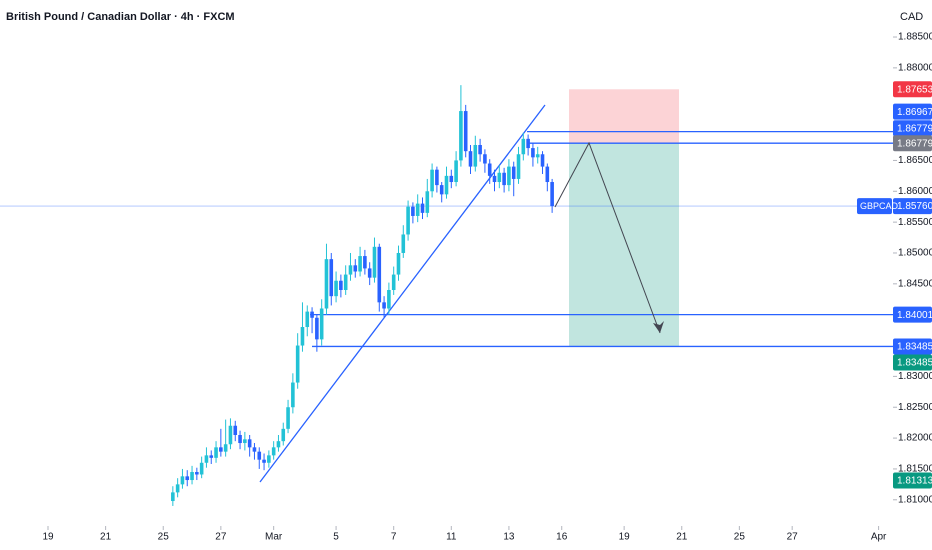  Describe the element at coordinates (562, 537) in the screenshot. I see `x-tick-label: 16` at that location.